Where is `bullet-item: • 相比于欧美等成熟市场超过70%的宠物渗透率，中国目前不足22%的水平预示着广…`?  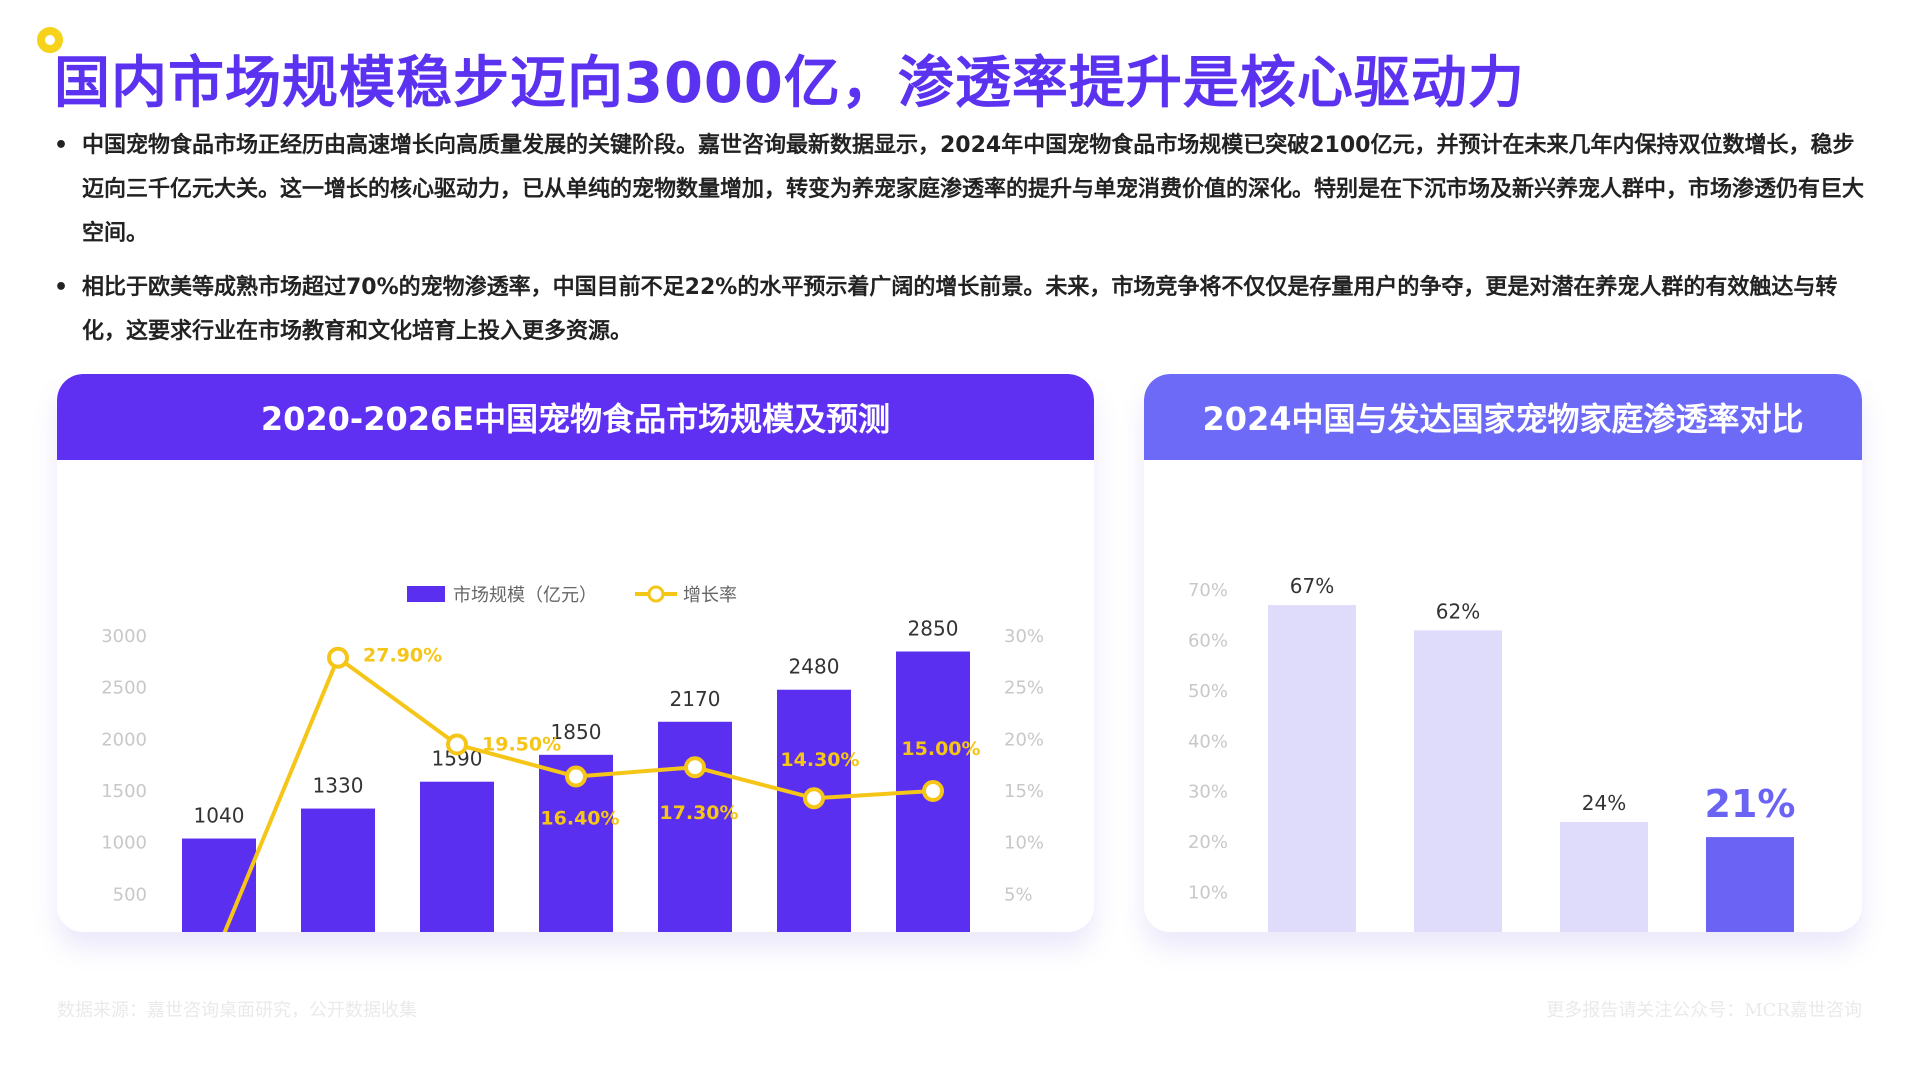 bullet-item: • 相比于欧美等成熟市场超过70%的宠物渗透率，中国目前不足22%的水平预示着广… is located at coordinates (959, 310).